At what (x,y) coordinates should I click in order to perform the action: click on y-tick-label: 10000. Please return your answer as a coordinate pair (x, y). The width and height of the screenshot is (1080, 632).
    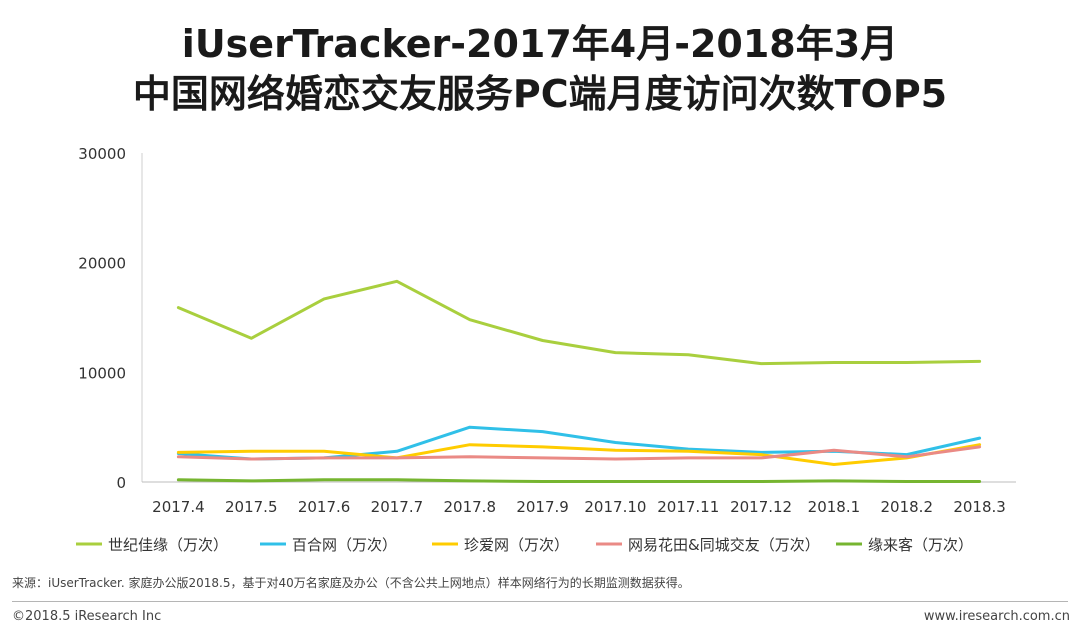
    Looking at the image, I should click on (102, 373).